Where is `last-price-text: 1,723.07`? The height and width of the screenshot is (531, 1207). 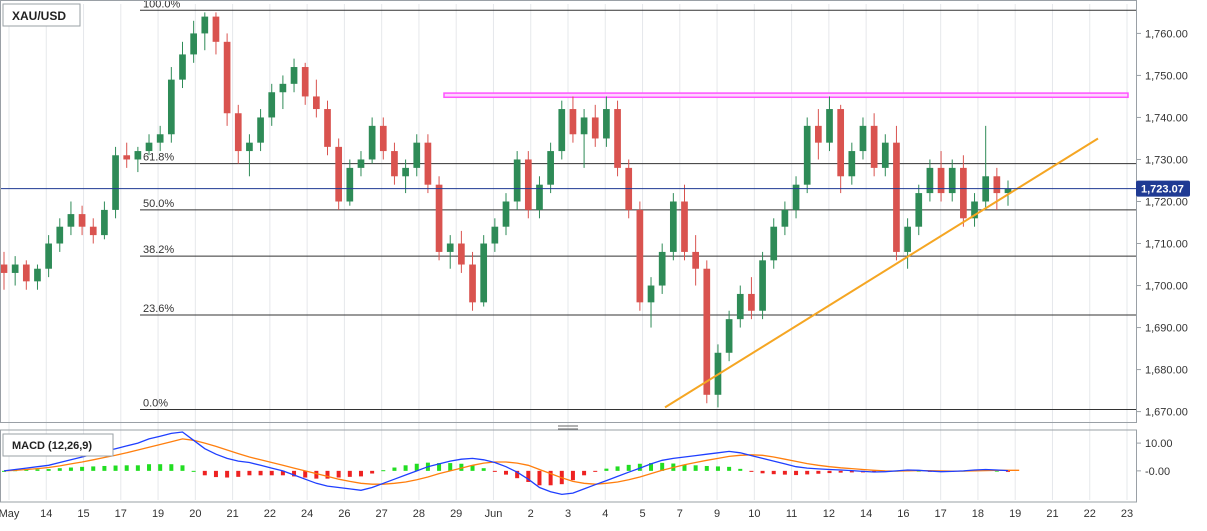 last-price-text: 1,723.07 is located at coordinates (1162, 190).